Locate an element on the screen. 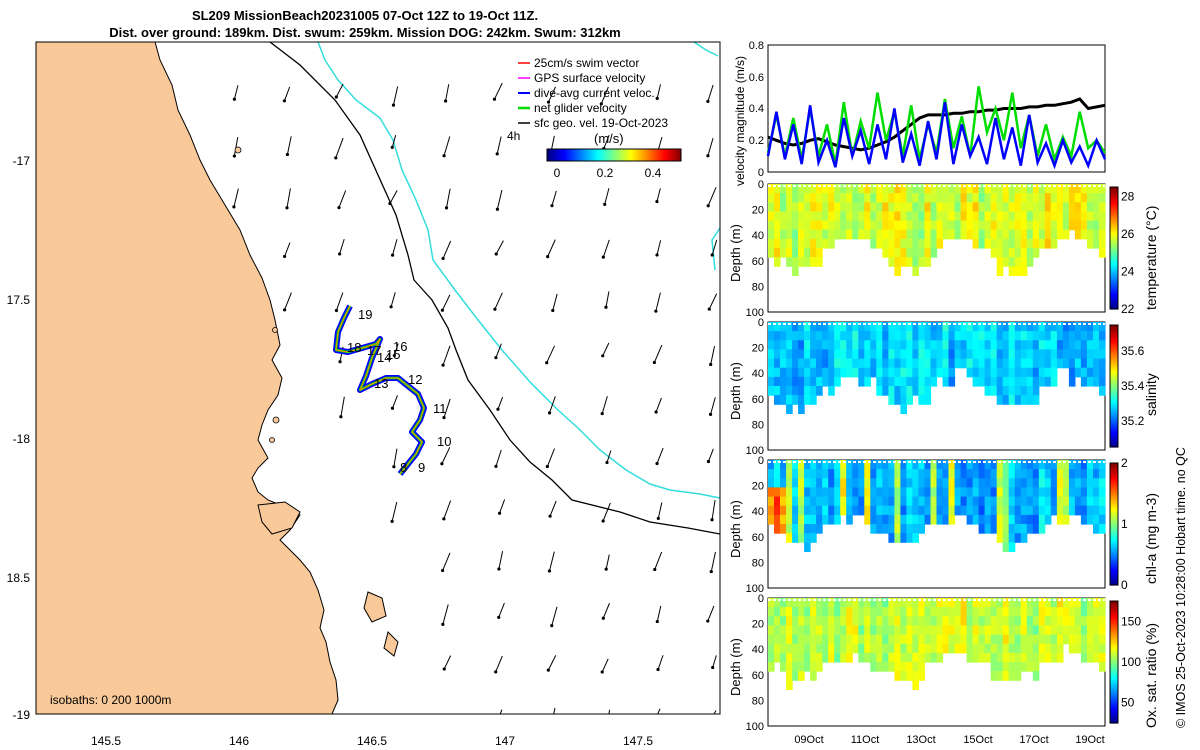 This screenshot has height=750, width=1200. waypoint-label: 12 is located at coordinates (415, 379).